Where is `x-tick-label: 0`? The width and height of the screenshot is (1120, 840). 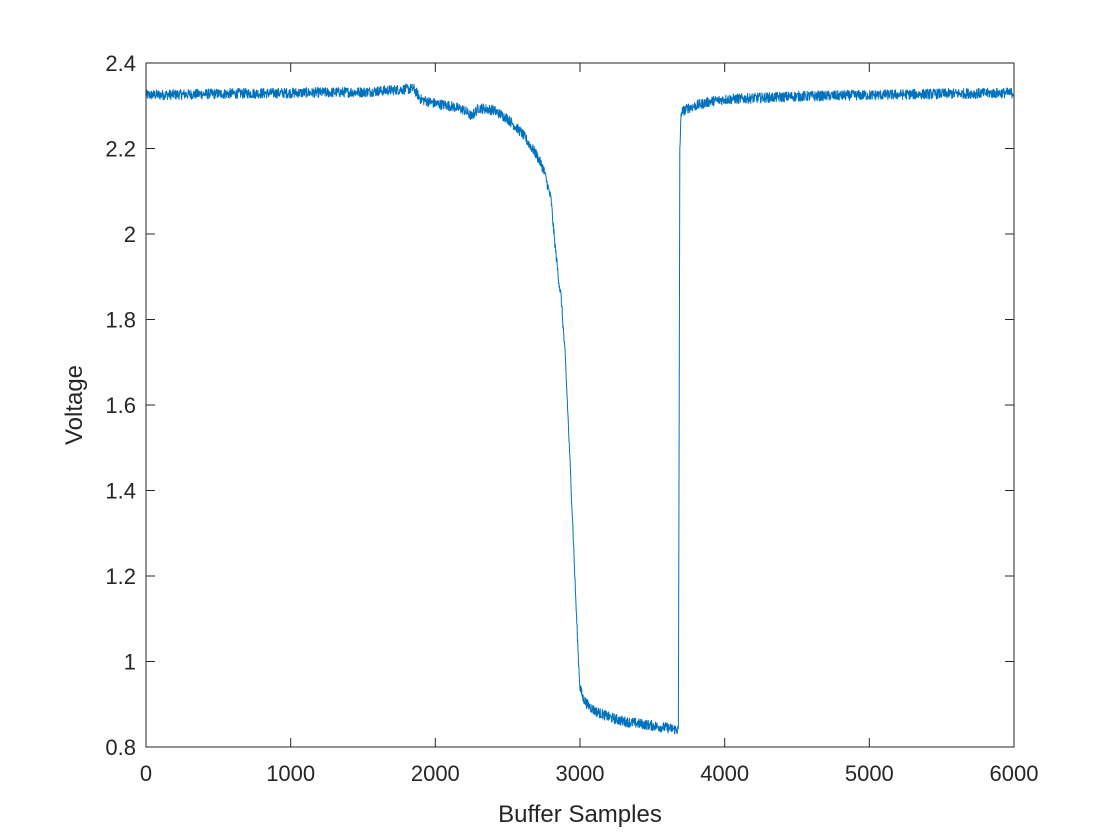
x-tick-label: 0 is located at coordinates (146, 773).